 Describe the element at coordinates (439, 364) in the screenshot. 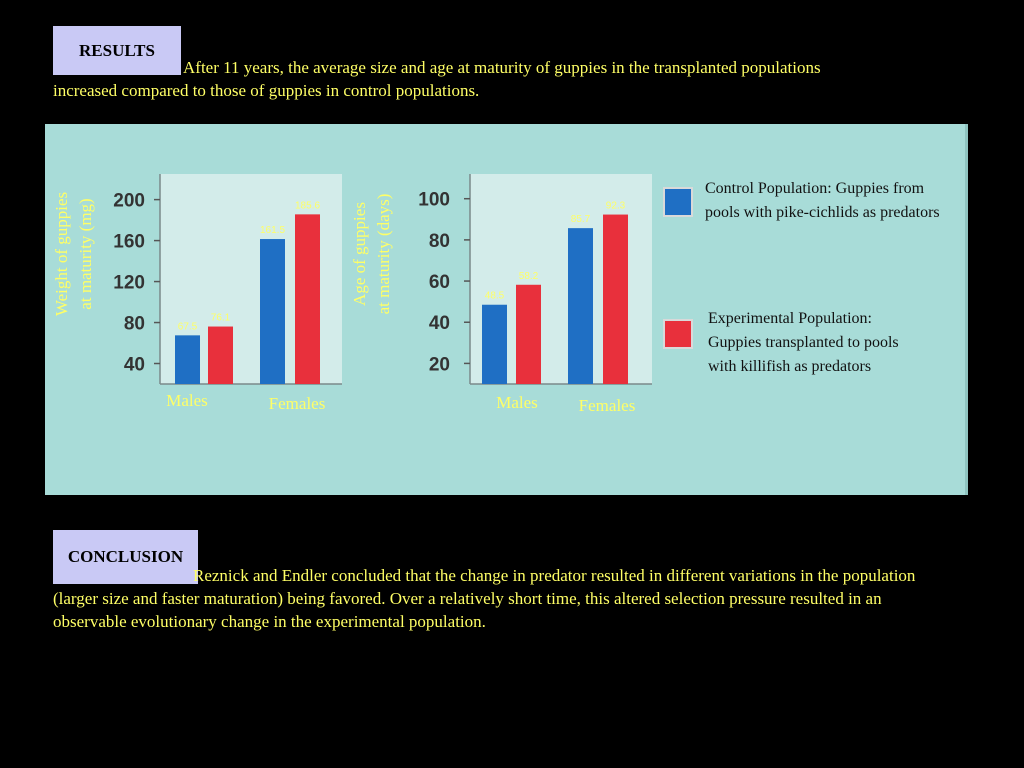

I see `y-tick-label: 20` at that location.